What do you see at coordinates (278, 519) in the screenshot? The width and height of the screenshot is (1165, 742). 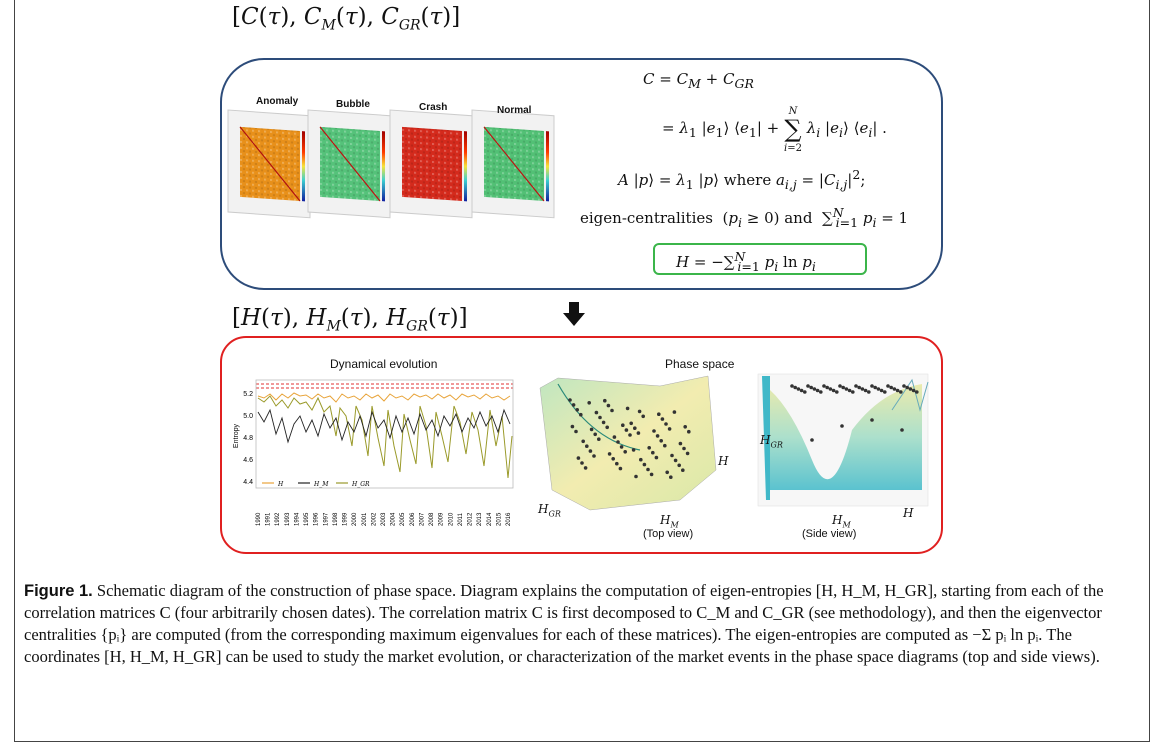 I see `year-tick-label: 1992` at bounding box center [278, 519].